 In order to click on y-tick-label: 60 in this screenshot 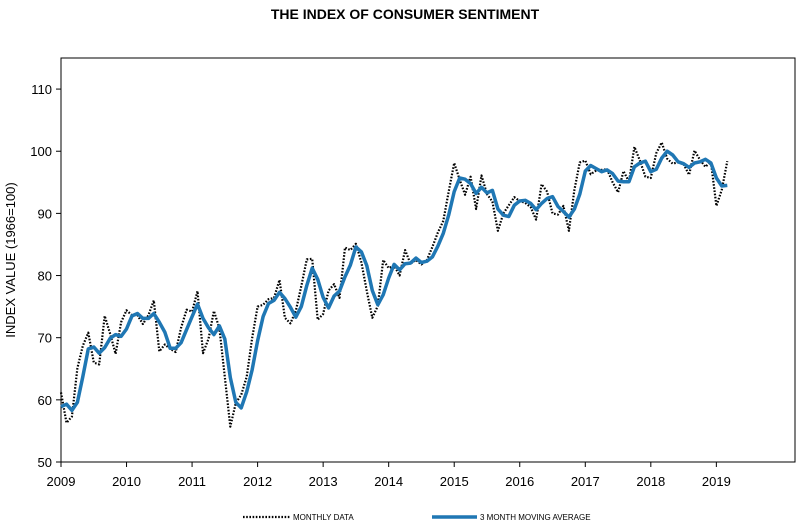, I will do `click(45, 400)`.